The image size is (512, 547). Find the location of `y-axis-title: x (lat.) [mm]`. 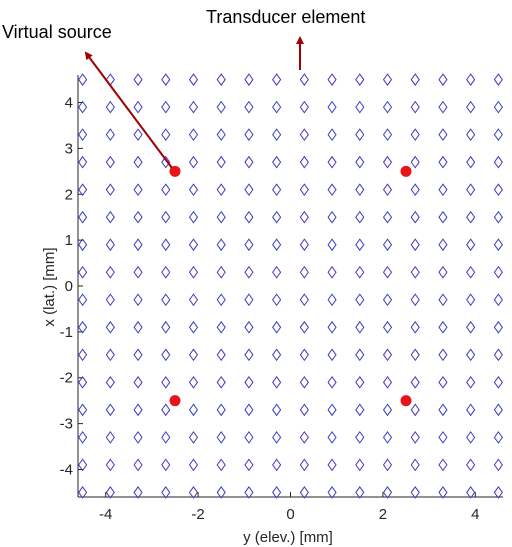

y-axis-title: x (lat.) [mm] is located at coordinates (49, 286).